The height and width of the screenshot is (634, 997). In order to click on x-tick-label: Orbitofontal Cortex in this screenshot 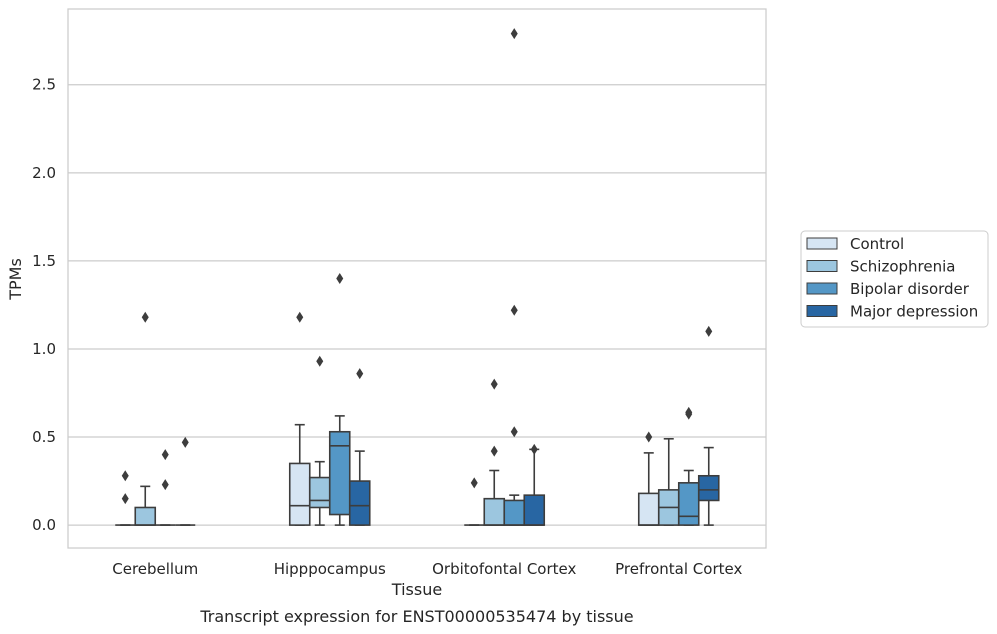, I will do `click(504, 569)`.